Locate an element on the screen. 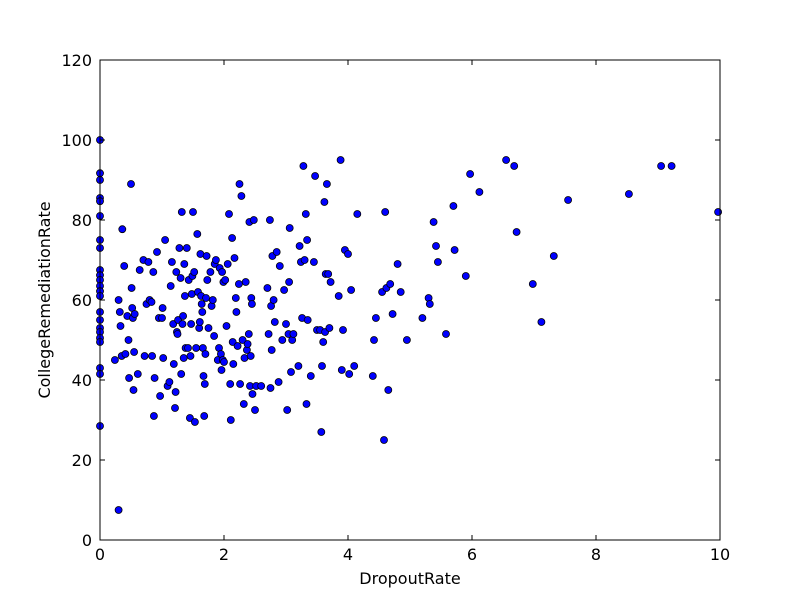 Image resolution: width=800 pixels, height=600 pixels. y-tick-label-40: 40 is located at coordinates (82, 380).